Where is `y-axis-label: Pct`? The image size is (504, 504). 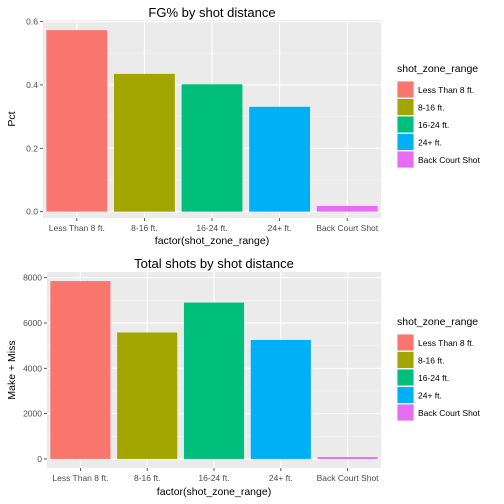
y-axis-label: Pct is located at coordinates (12, 118).